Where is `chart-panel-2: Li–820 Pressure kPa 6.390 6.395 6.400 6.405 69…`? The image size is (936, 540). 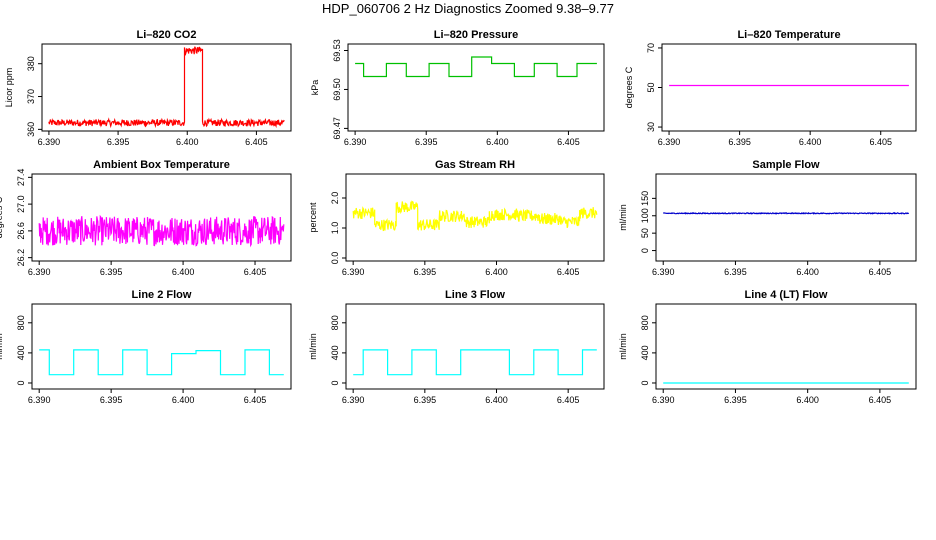 chart-panel-2: Li–820 Pressure kPa 6.390 6.395 6.400 6.405 69… is located at coordinates (457, 88).